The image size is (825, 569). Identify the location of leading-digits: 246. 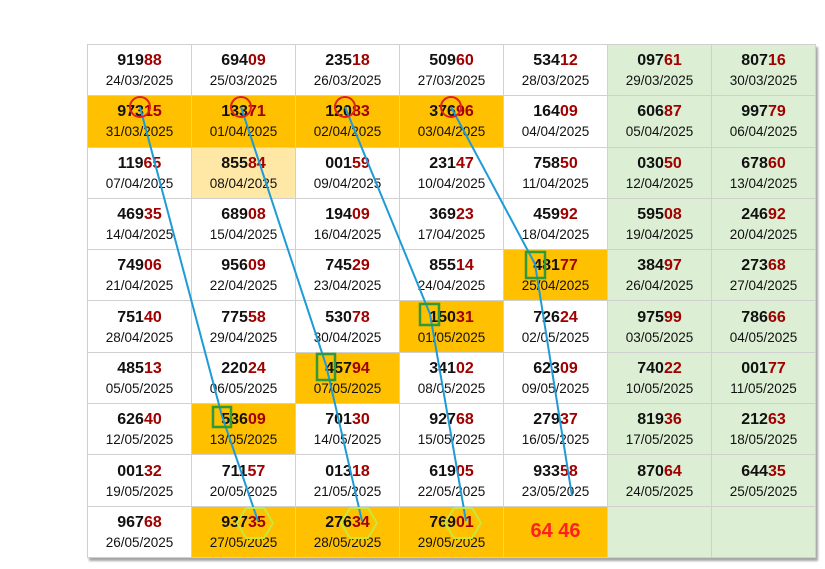
(754, 215).